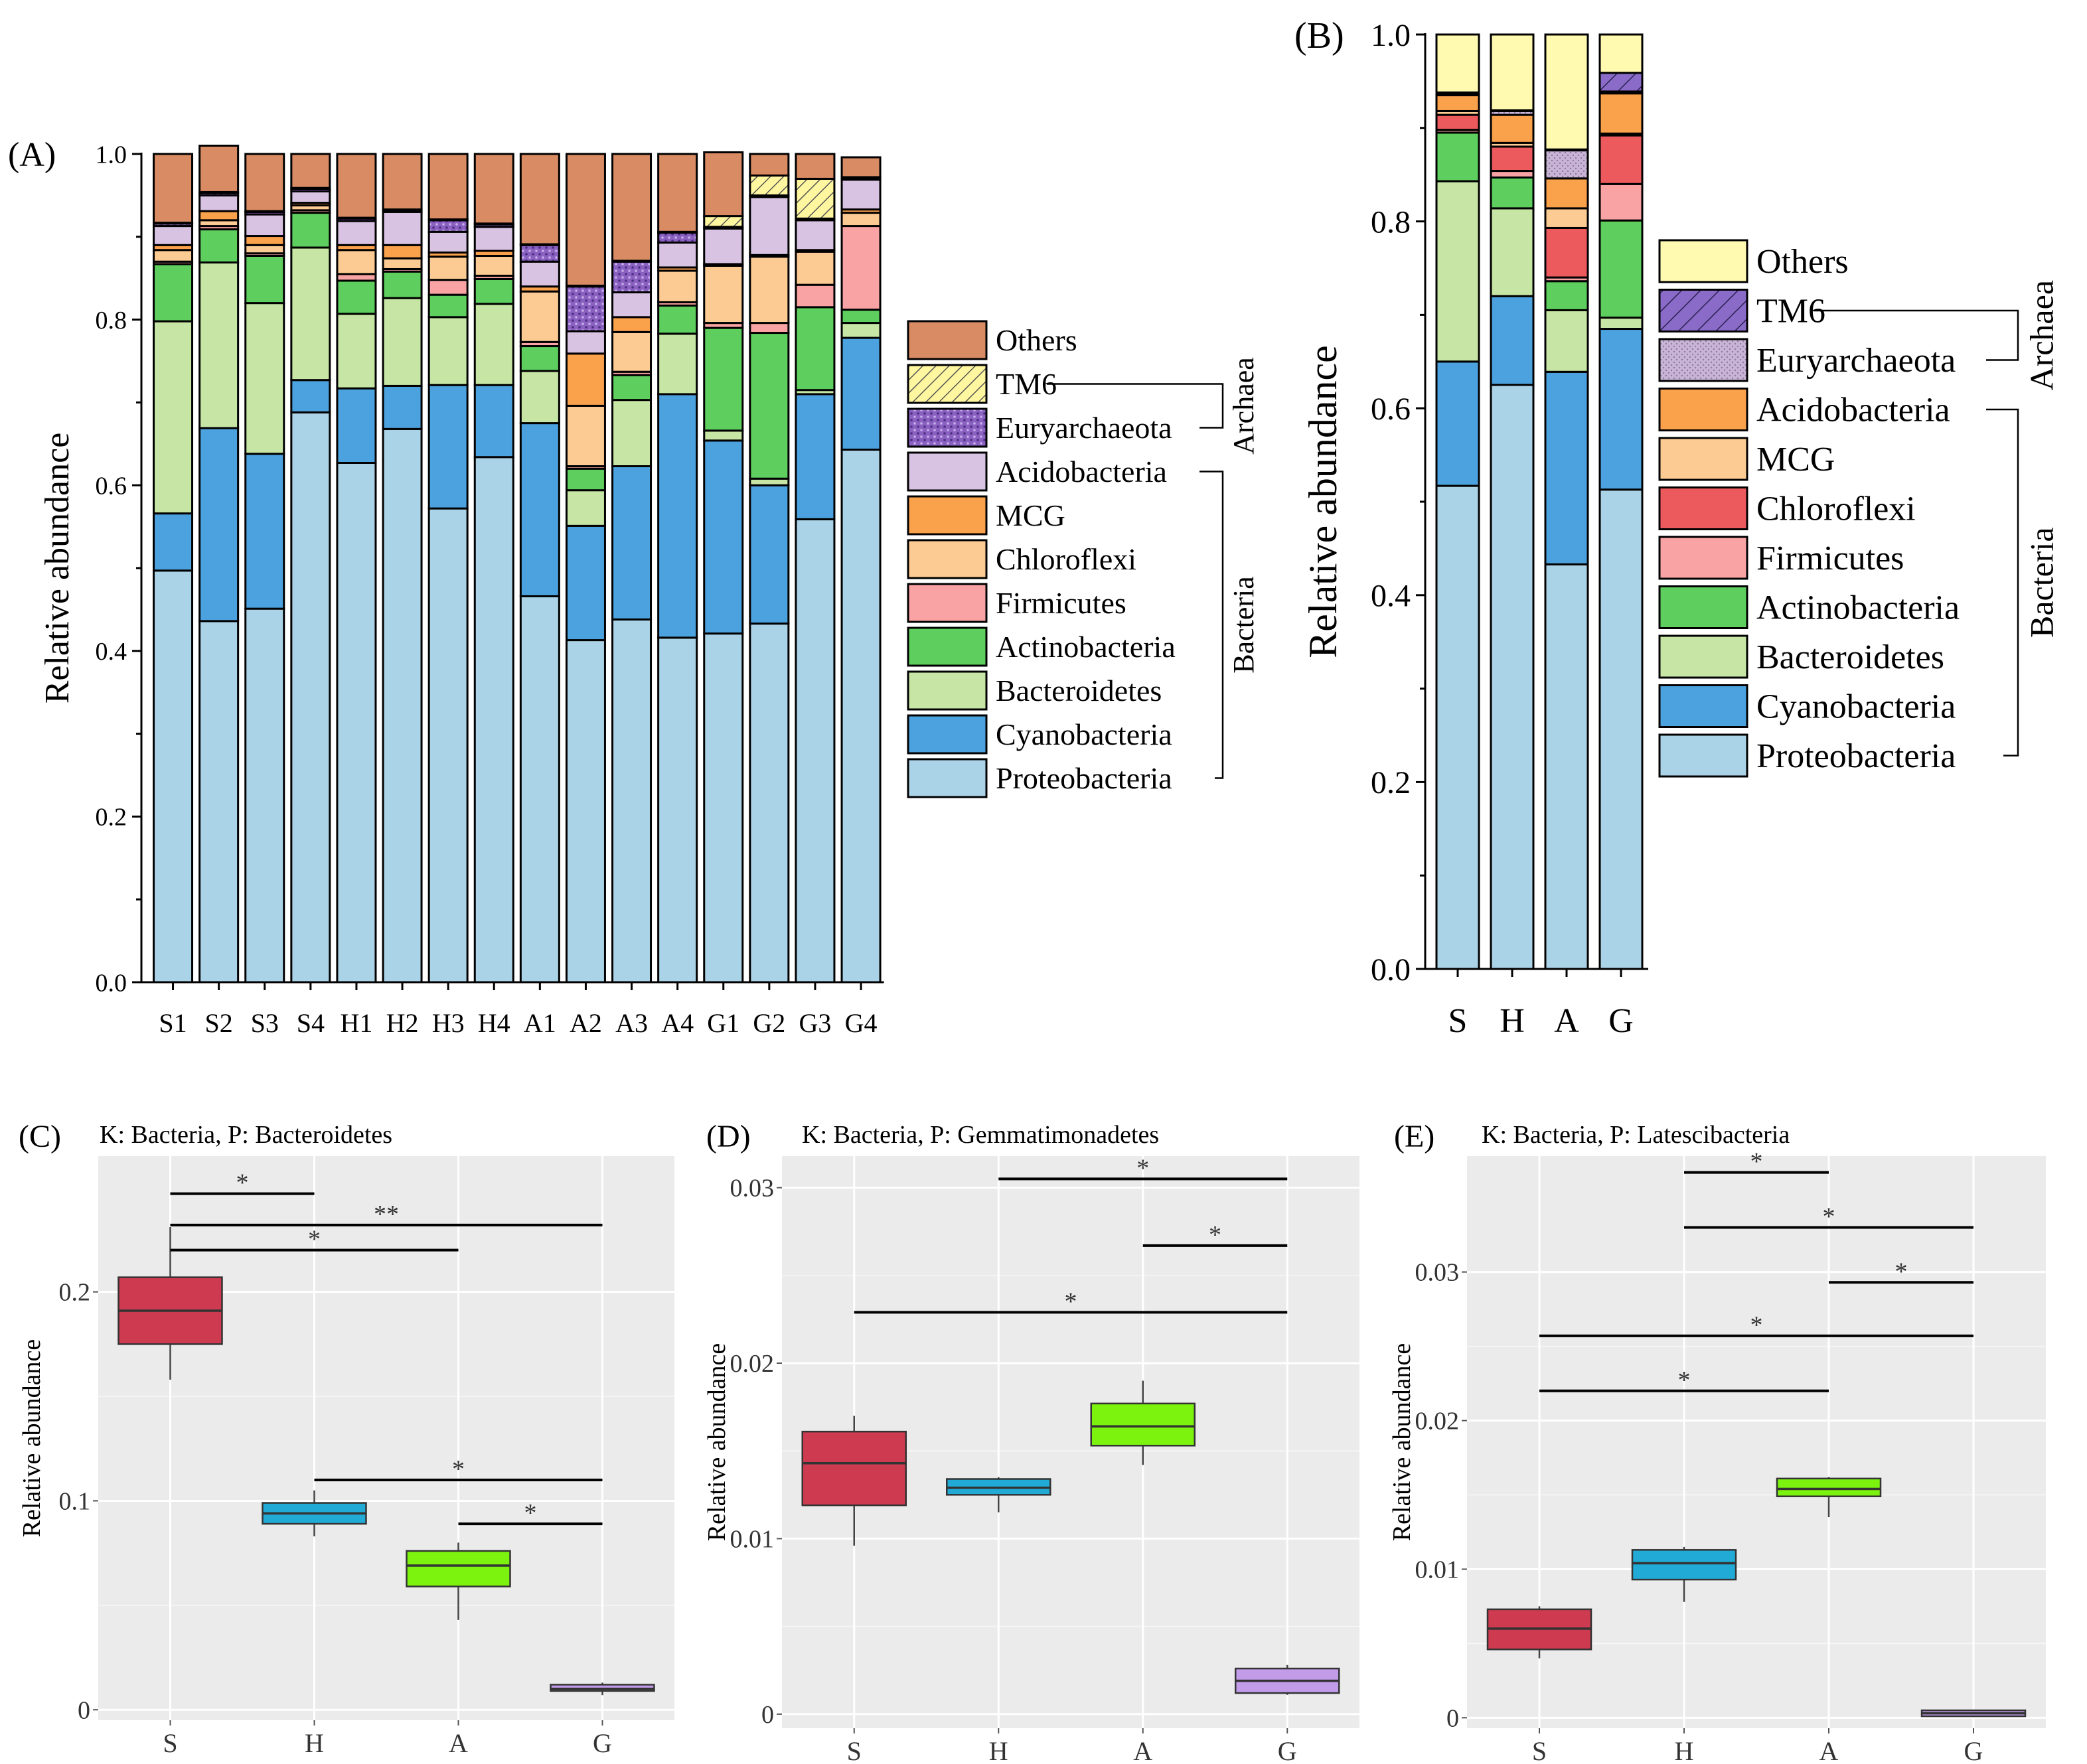 The width and height of the screenshot is (2087, 1764). What do you see at coordinates (632, 801) in the screenshot?
I see `bar-segment-proteobacteria-a3` at bounding box center [632, 801].